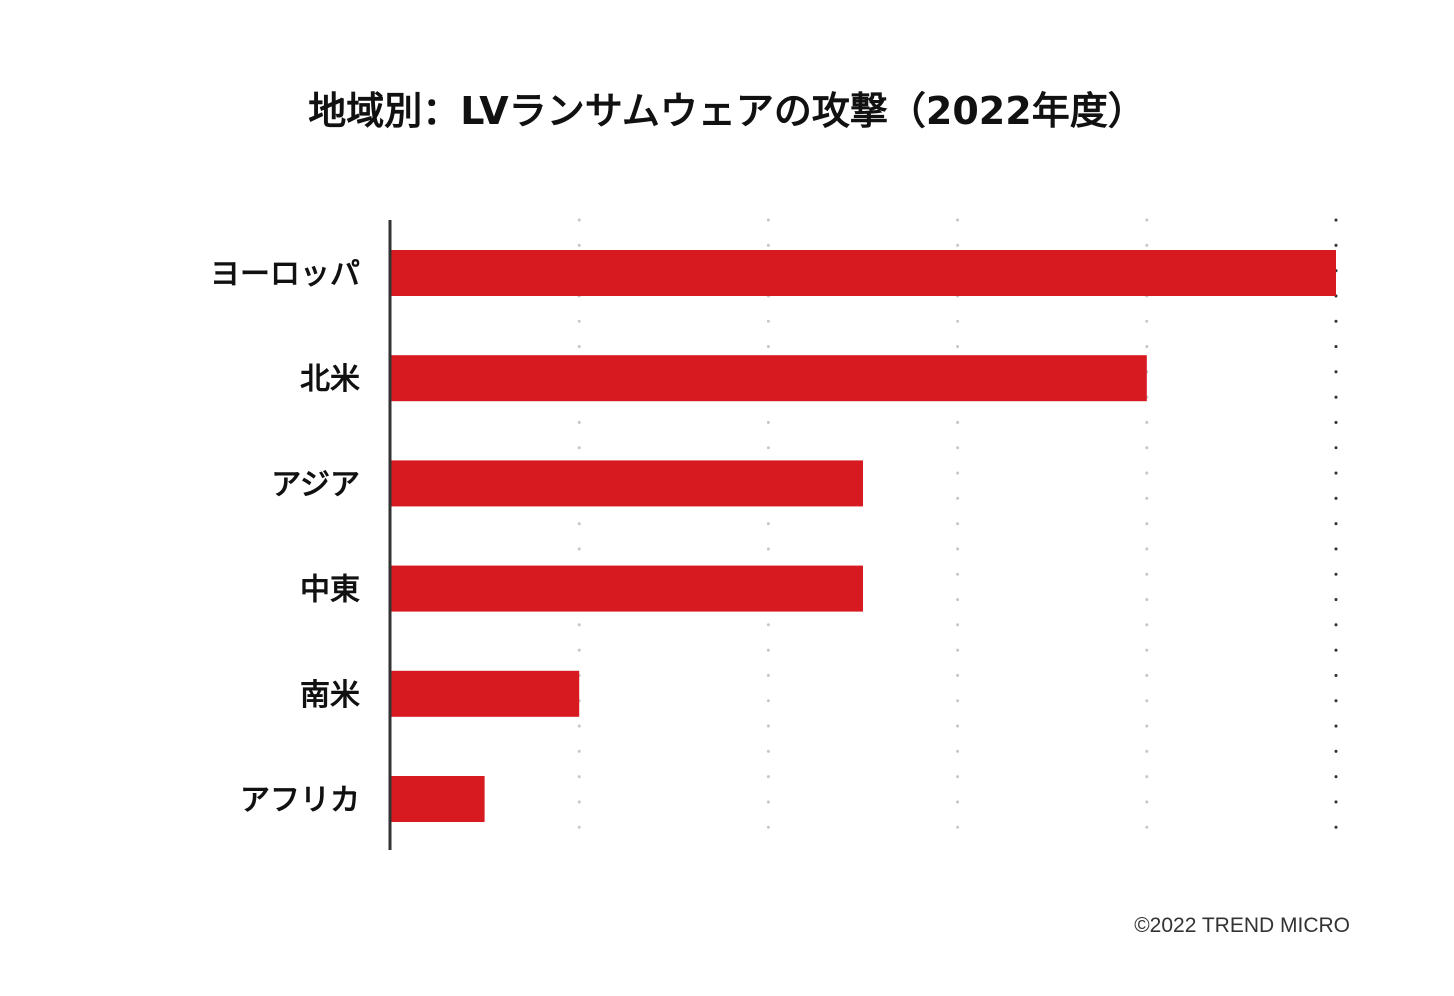 Image resolution: width=1454 pixels, height=996 pixels. What do you see at coordinates (330, 695) in the screenshot?
I see `category-label: 南米` at bounding box center [330, 695].